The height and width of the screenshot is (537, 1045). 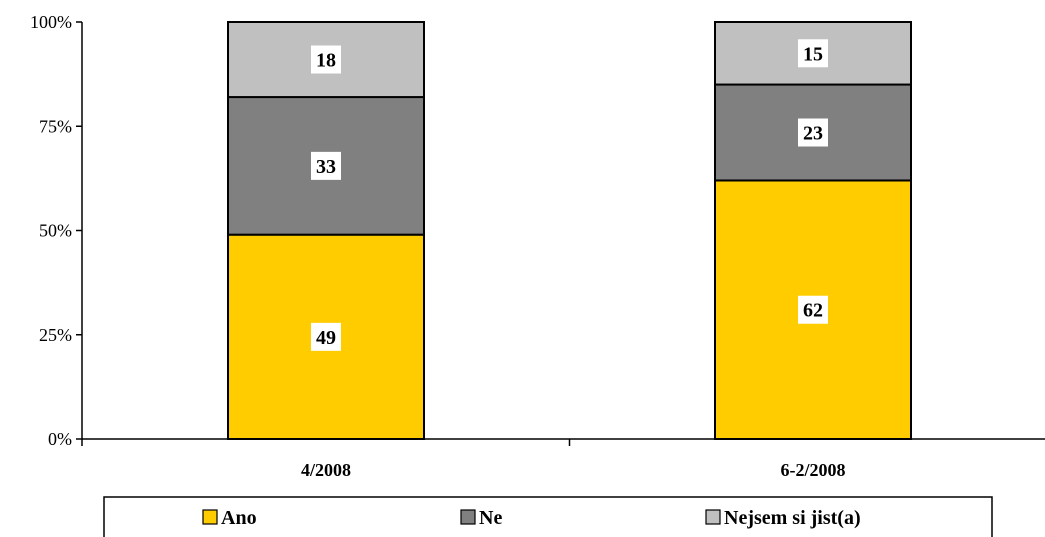 I want to click on y-tick-label: 25%, so click(x=55, y=335).